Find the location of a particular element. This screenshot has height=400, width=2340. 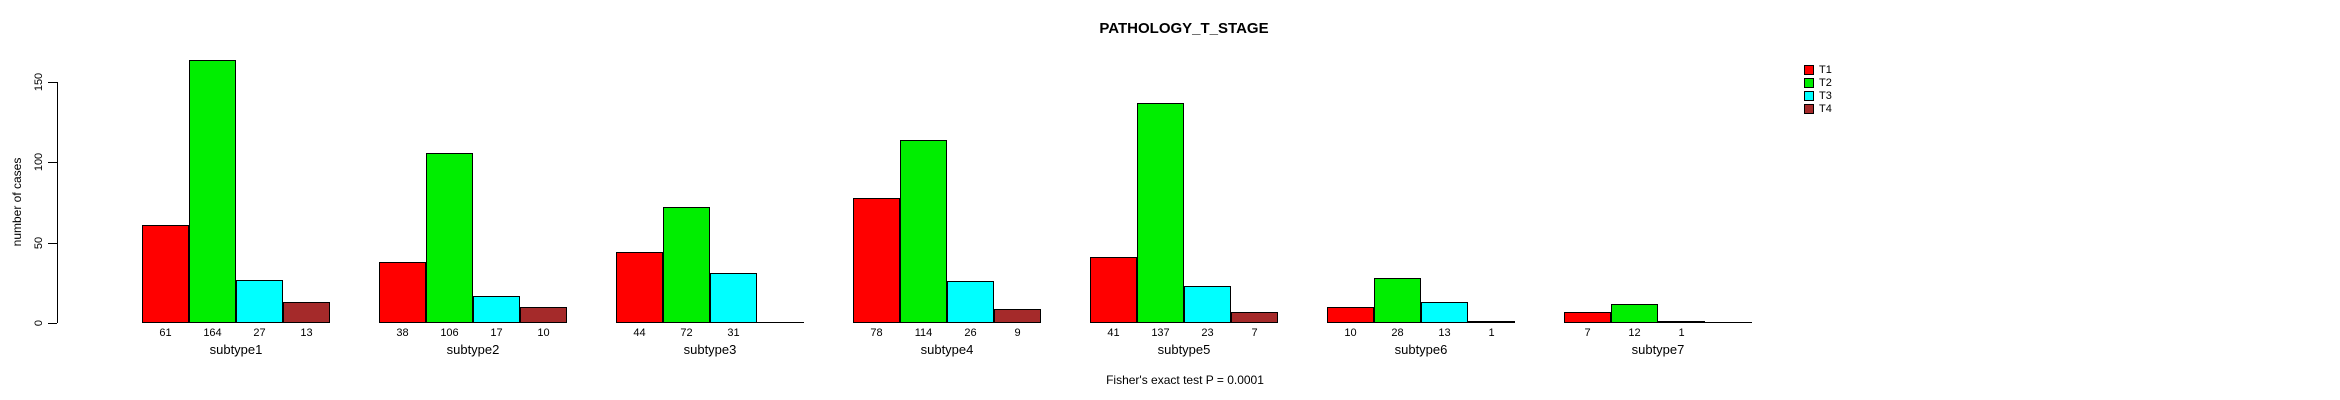

value-label-t2-subtype6: 28 is located at coordinates (1397, 333).